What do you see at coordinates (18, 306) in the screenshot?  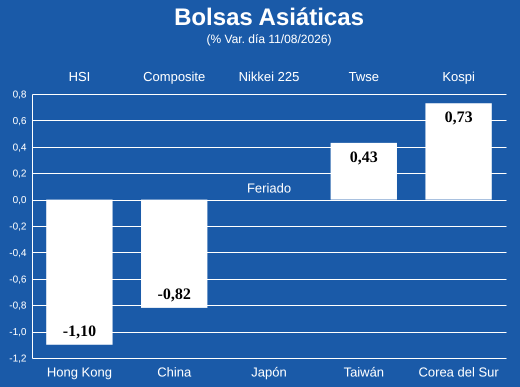 I see `y-tick-label: -0,8` at bounding box center [18, 306].